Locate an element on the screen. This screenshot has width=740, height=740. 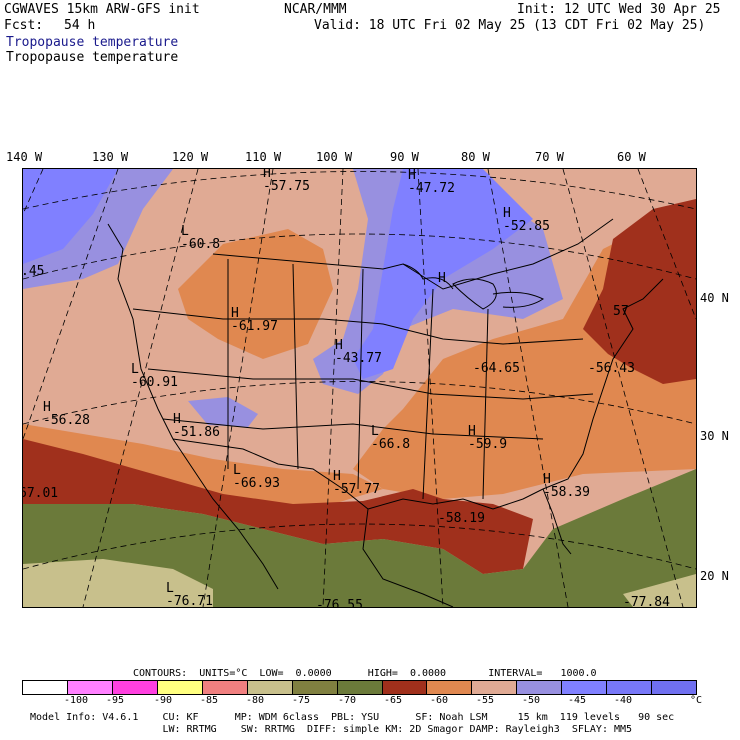
field-title-secondary: Tropopause temperature is located at coordinates (92, 57).